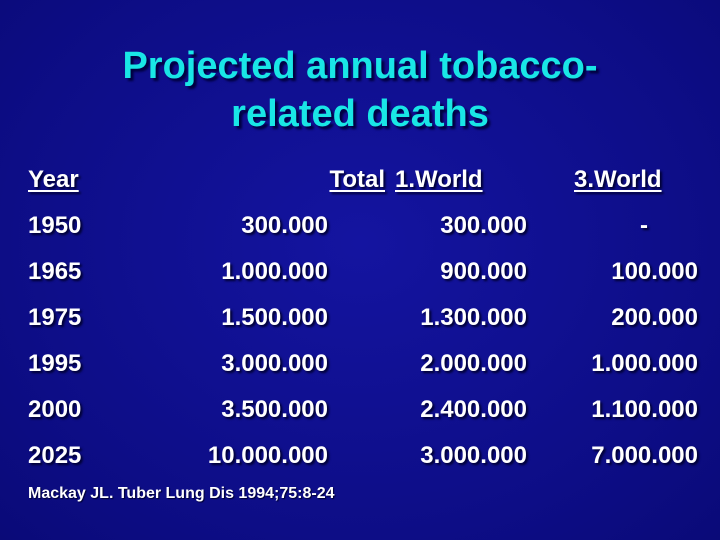 This screenshot has width=720, height=540. Describe the element at coordinates (274, 409) in the screenshot. I see `cell-total: 3.500.000` at that location.